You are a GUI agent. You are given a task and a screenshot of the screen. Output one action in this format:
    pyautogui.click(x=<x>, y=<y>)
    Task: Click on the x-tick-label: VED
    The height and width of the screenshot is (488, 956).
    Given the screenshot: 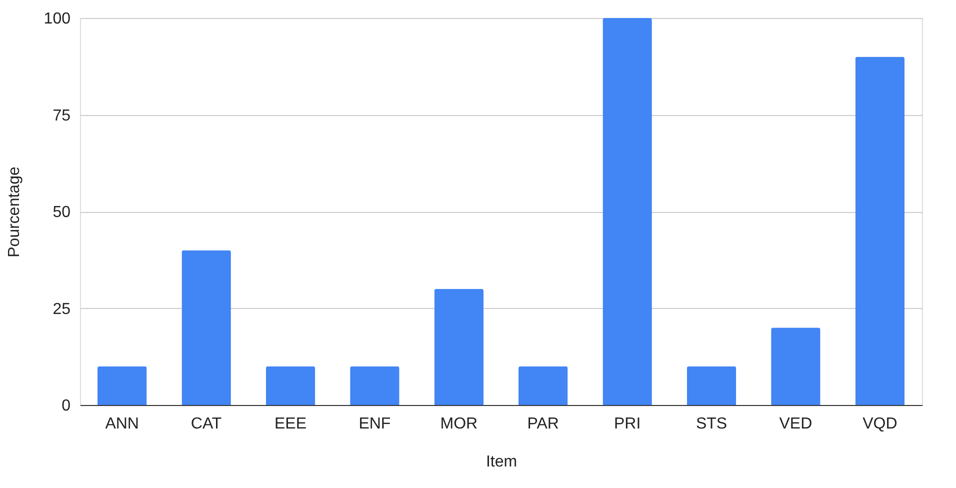 What is the action you would take?
    pyautogui.click(x=795, y=424)
    